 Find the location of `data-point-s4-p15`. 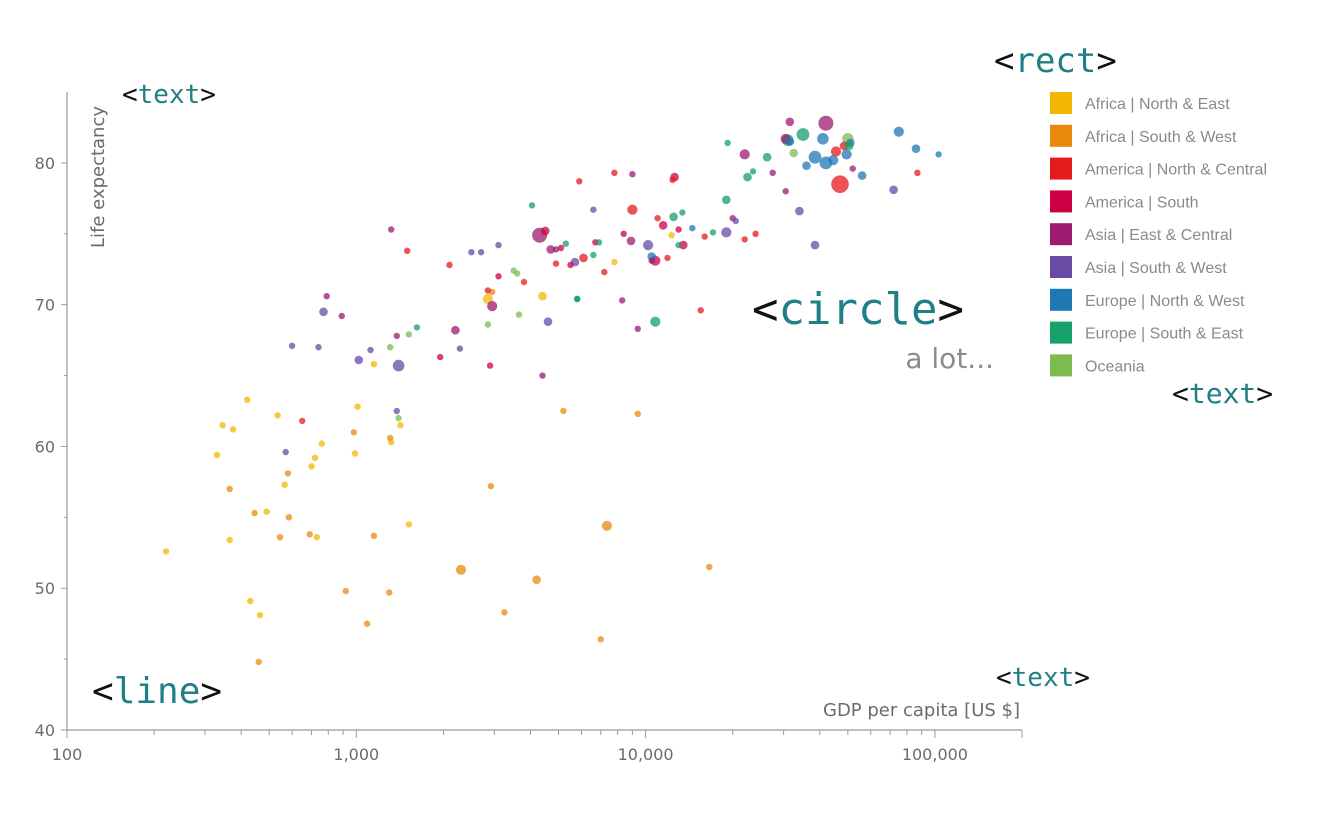

data-point-s4-p15 is located at coordinates (492, 306).